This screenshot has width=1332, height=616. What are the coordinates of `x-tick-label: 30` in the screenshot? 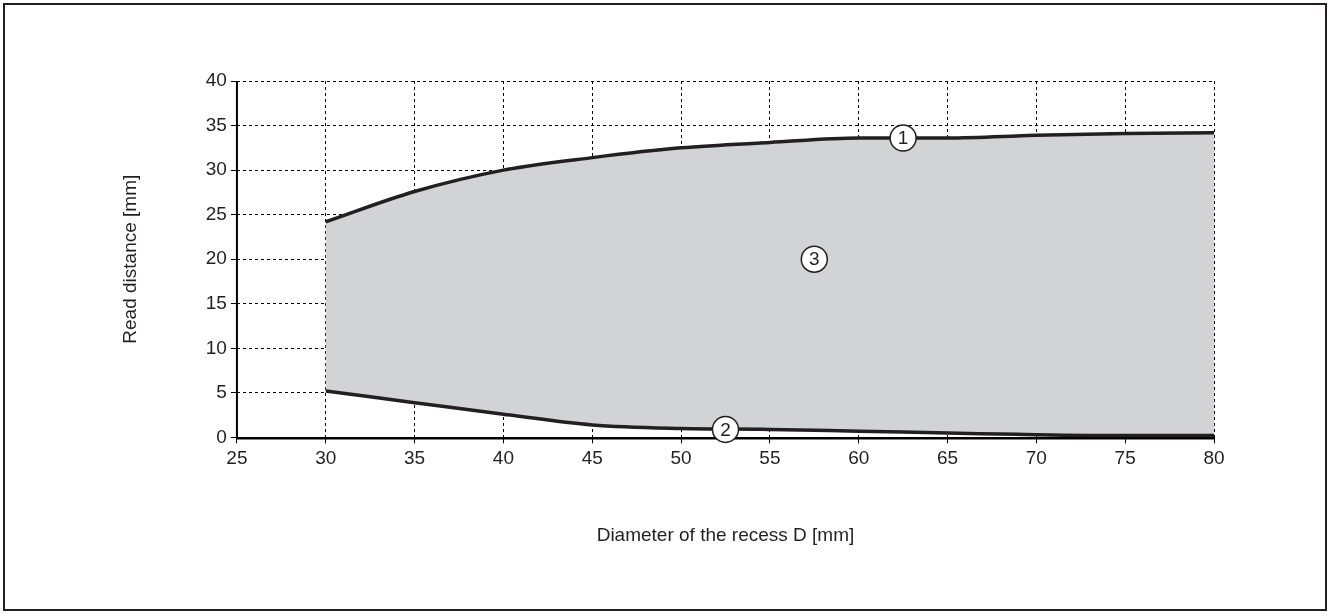 It's located at (326, 458).